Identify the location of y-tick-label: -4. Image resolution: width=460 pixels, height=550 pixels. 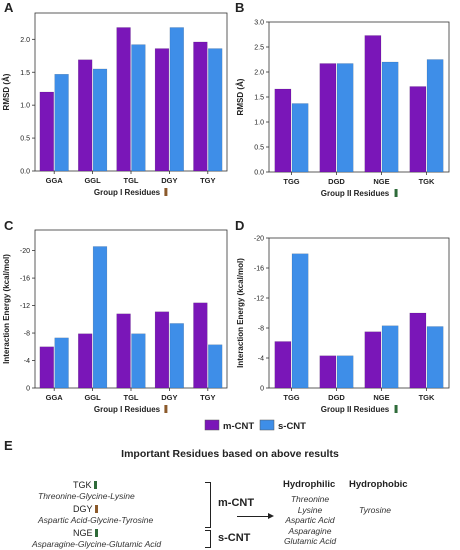
(27, 361).